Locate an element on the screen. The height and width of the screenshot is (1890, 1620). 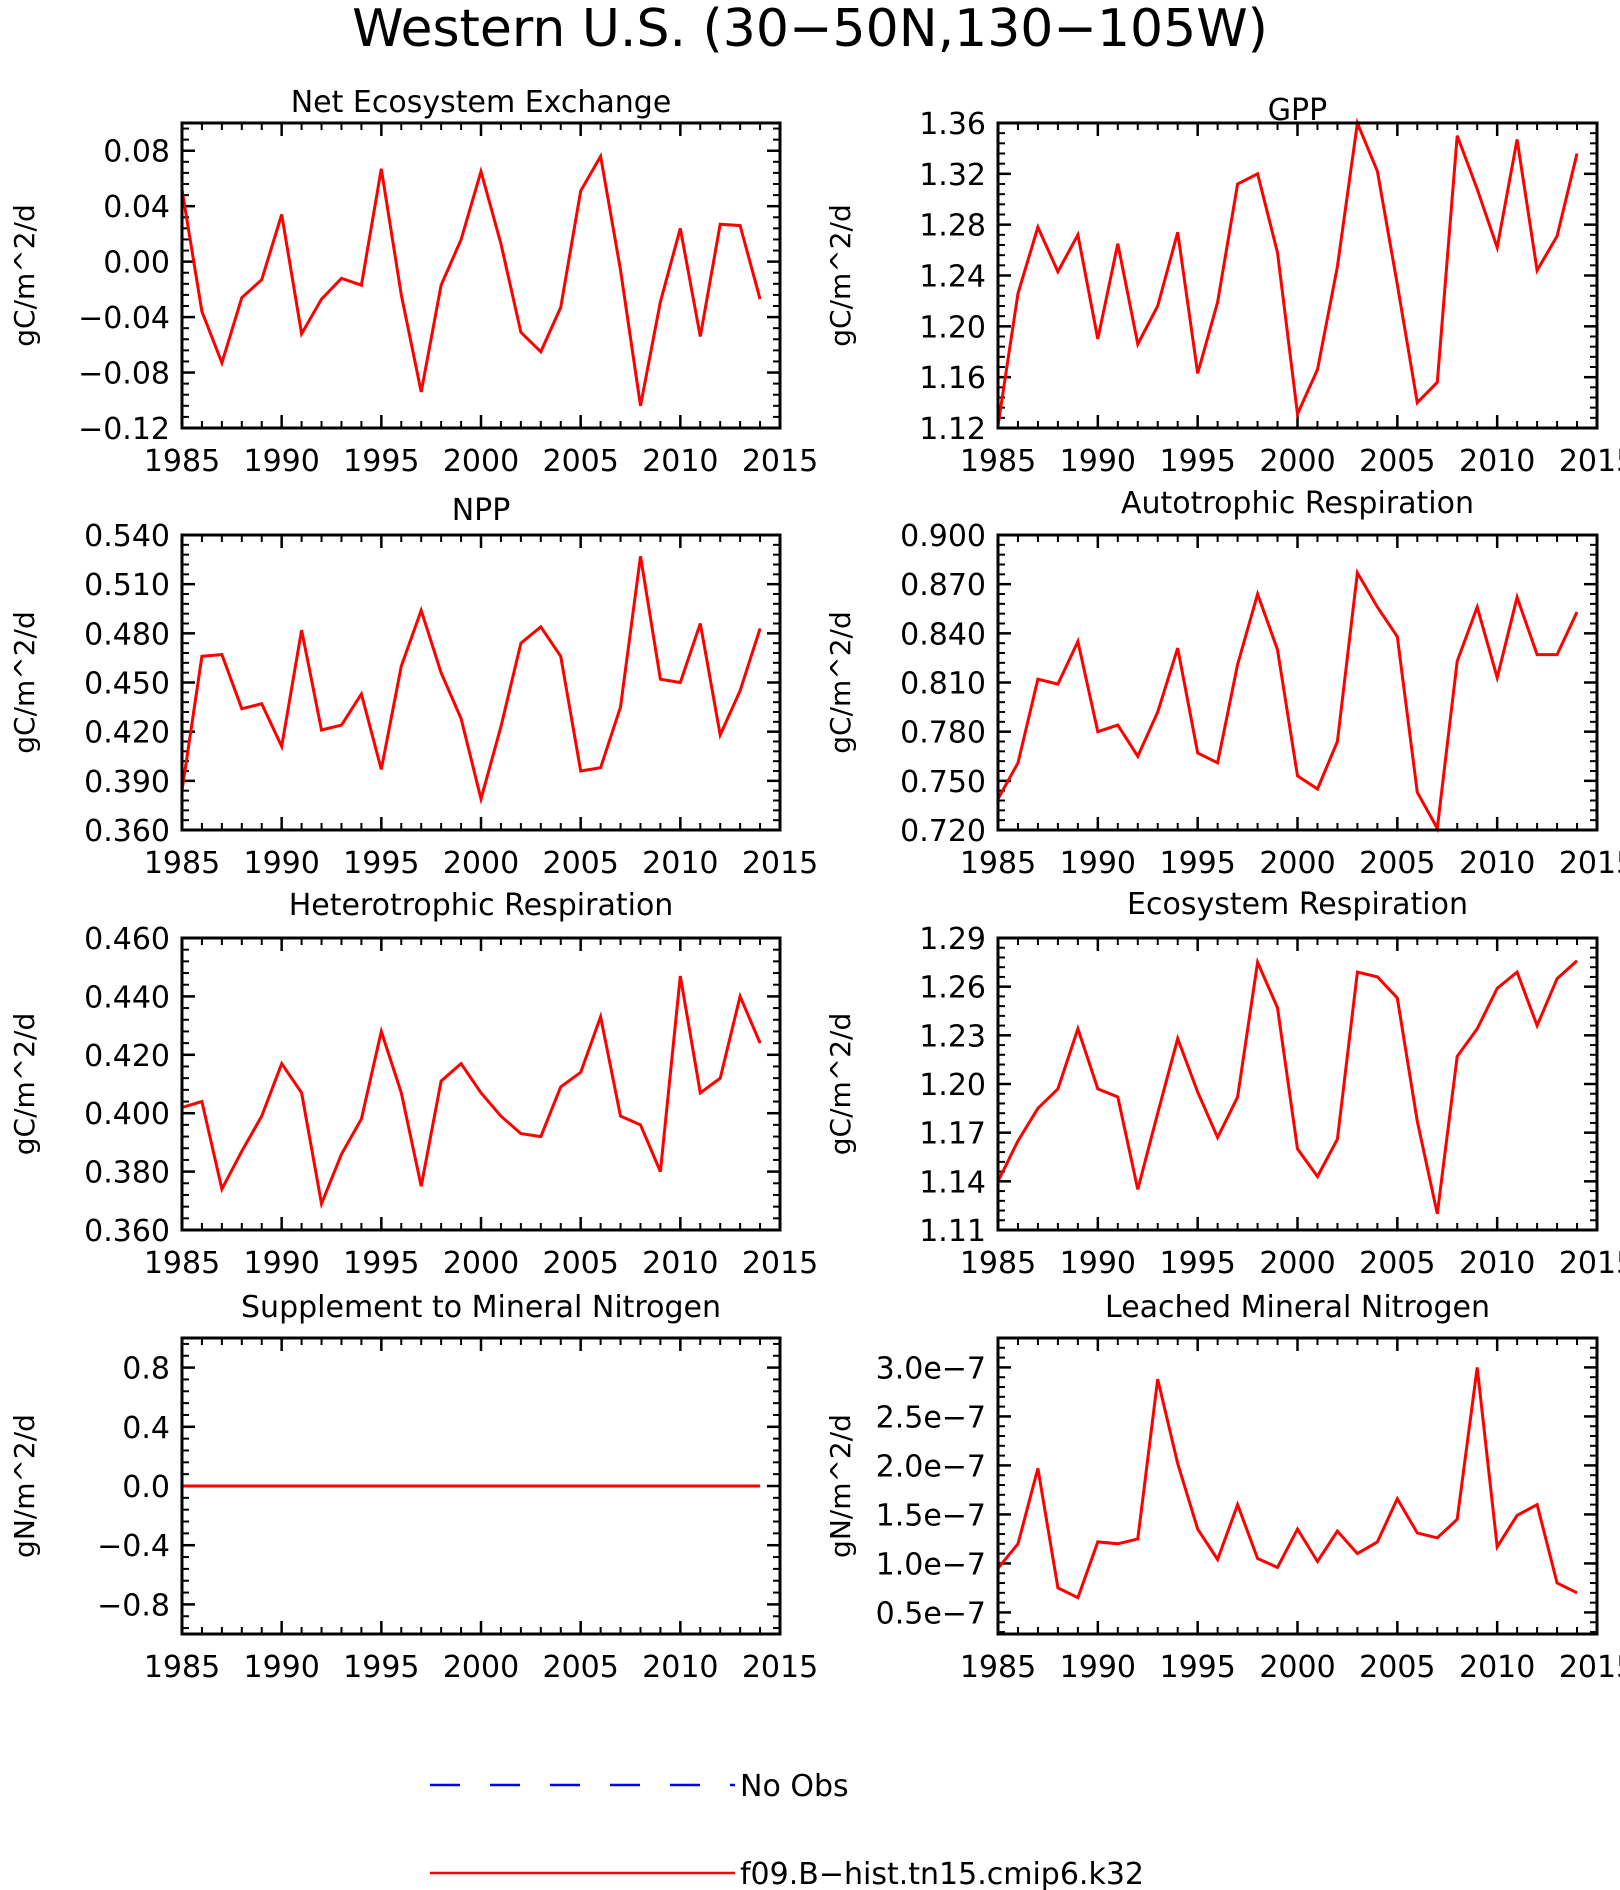
panel-title-ar: Autotrophic Respiration is located at coordinates (1297, 503).